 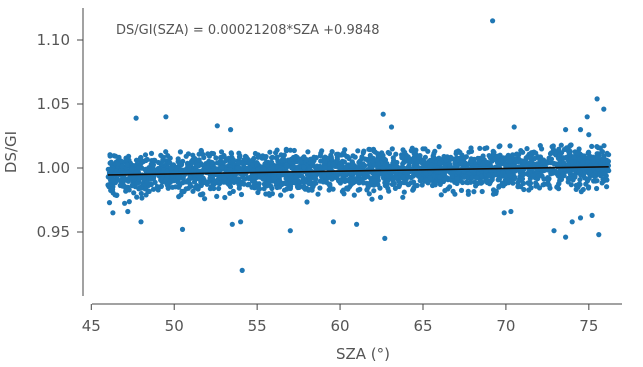 I want to click on y-tick-label: 1.00, so click(x=53, y=168).